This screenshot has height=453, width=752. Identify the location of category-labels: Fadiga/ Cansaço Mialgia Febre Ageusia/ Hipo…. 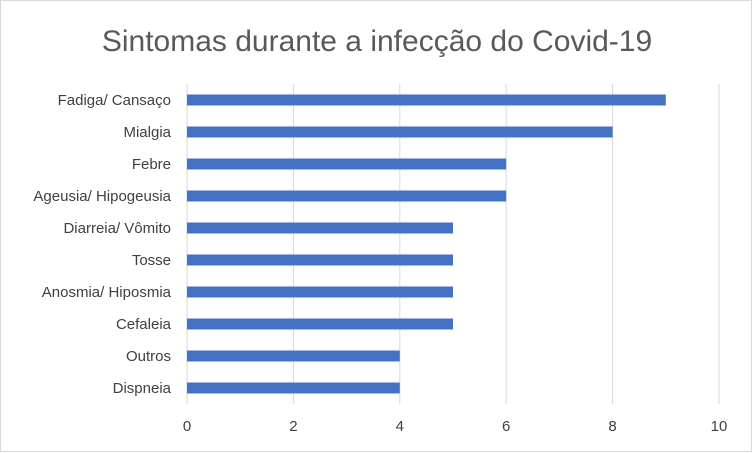
(102, 244).